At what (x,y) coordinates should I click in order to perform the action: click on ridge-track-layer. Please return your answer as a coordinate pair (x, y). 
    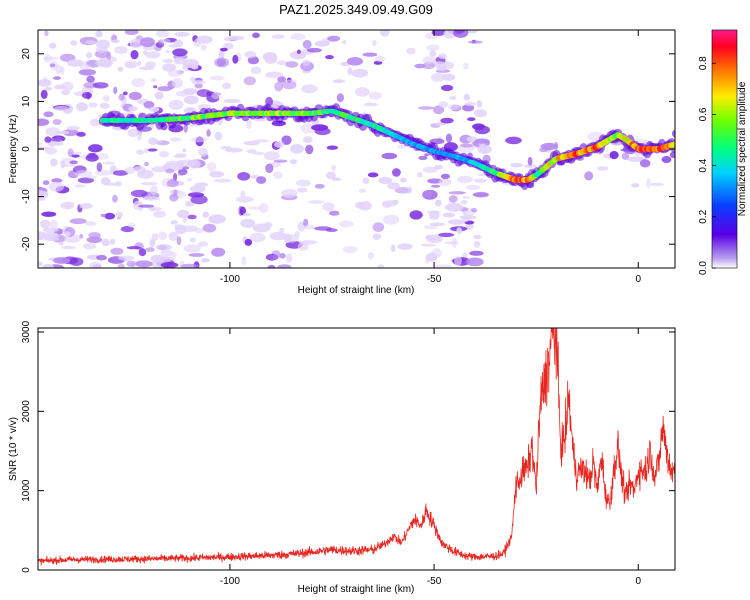
    Looking at the image, I should click on (386, 146).